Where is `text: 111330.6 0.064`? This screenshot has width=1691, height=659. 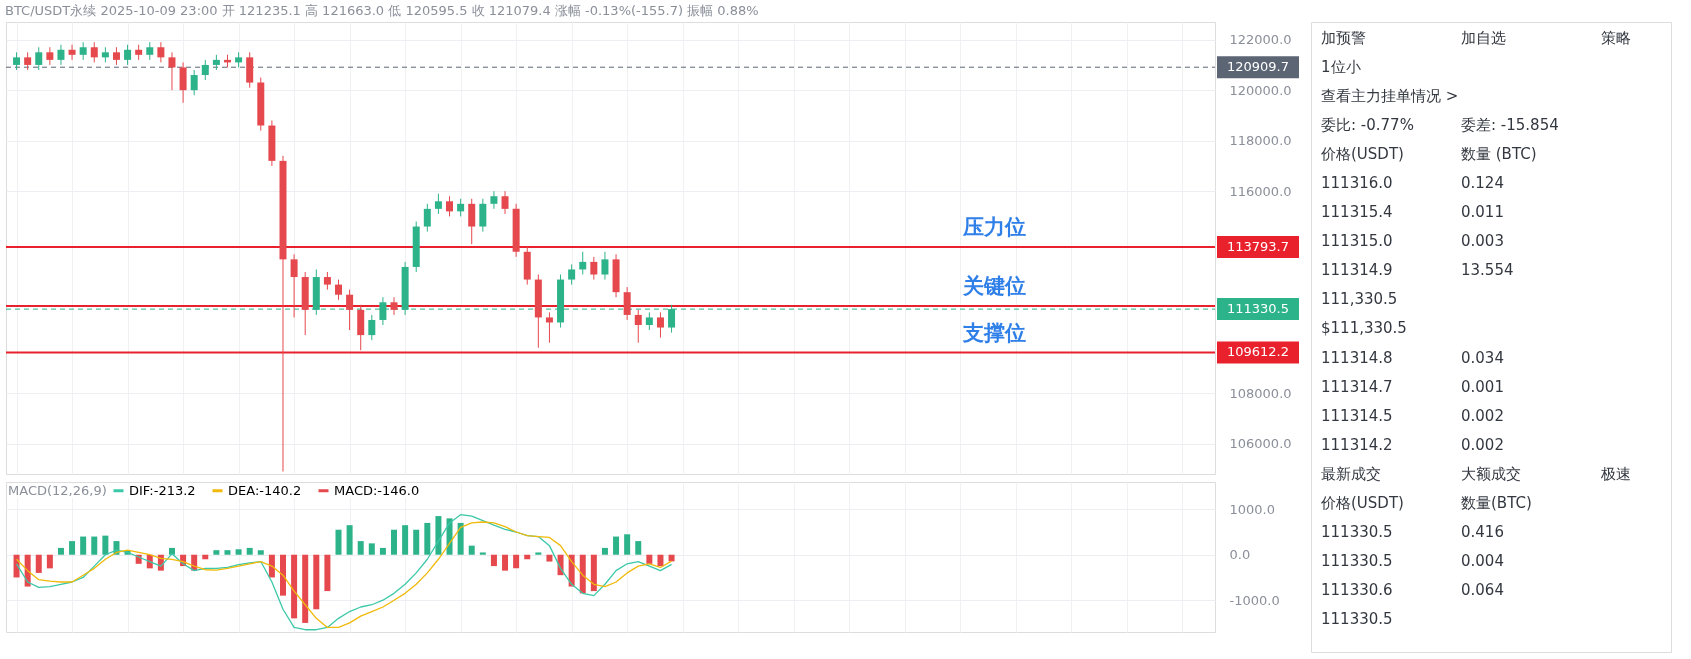
text: 111330.6 0.064 is located at coordinates (1412, 589).